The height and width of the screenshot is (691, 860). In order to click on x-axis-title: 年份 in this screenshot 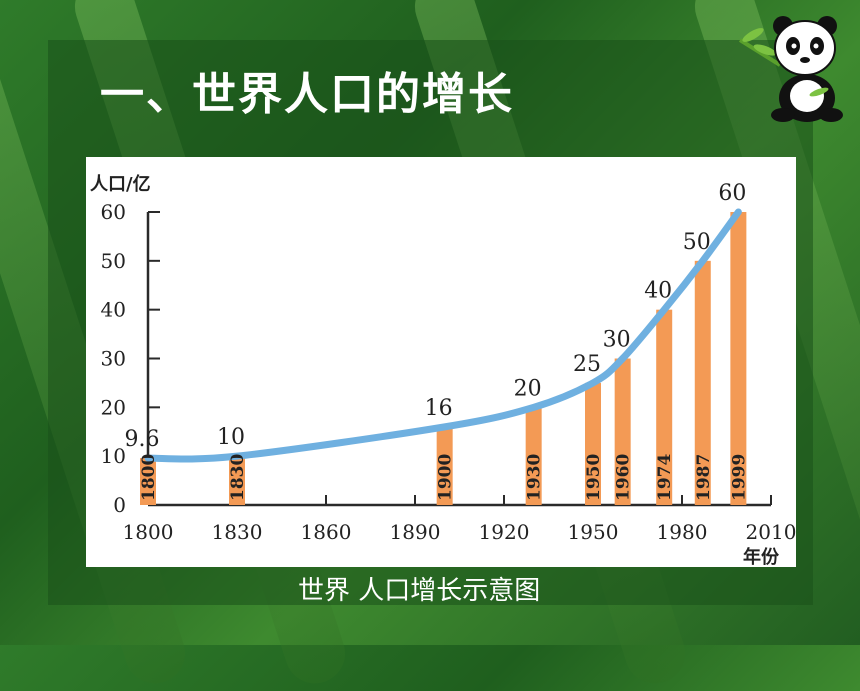, I will do `click(761, 556)`.